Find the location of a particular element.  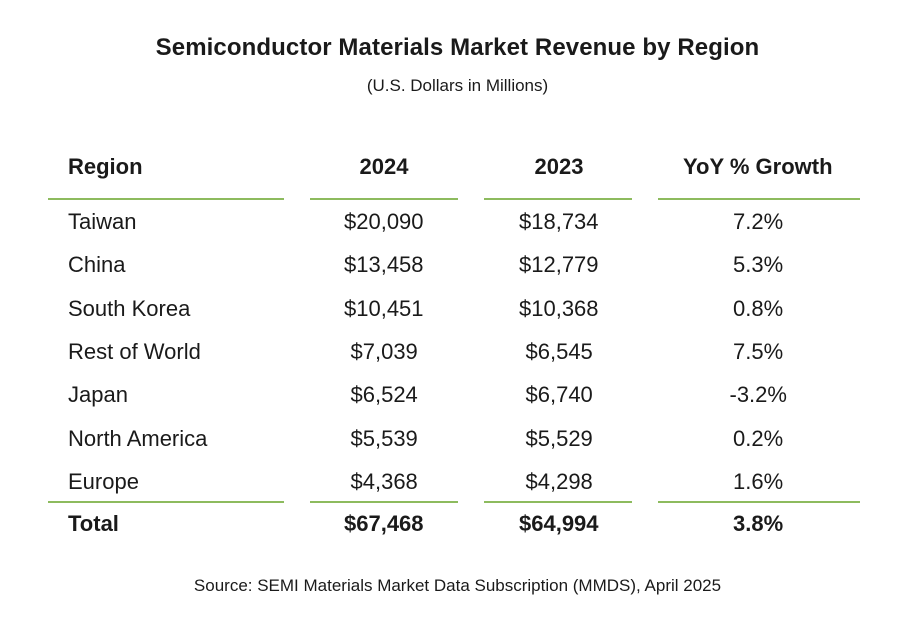

table-cell-region: Europe is located at coordinates (103, 481).